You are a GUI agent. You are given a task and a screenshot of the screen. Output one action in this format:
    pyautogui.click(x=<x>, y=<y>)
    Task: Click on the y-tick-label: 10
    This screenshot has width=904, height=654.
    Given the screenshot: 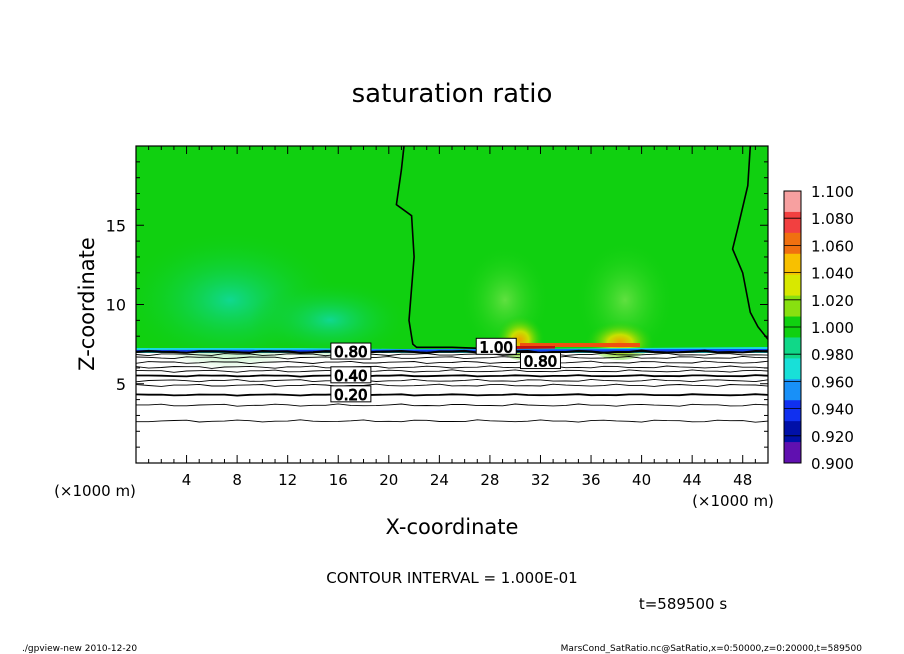 What is the action you would take?
    pyautogui.click(x=116, y=305)
    